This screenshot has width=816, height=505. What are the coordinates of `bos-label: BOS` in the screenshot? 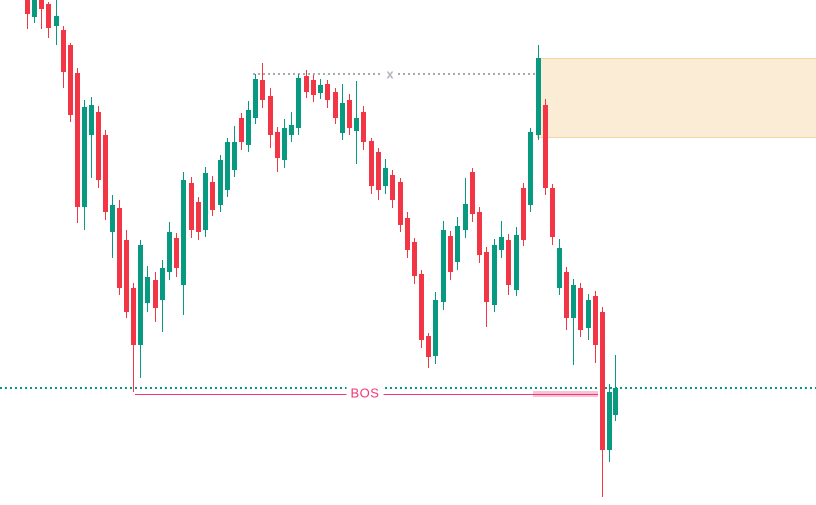 It's located at (365, 393).